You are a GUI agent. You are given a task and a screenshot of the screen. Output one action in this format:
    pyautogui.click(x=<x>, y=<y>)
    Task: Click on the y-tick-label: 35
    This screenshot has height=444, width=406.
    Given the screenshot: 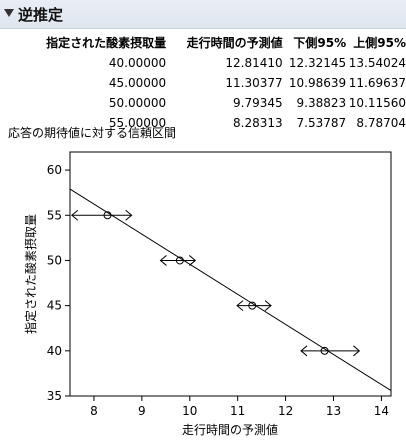 What is the action you would take?
    pyautogui.click(x=54, y=396)
    